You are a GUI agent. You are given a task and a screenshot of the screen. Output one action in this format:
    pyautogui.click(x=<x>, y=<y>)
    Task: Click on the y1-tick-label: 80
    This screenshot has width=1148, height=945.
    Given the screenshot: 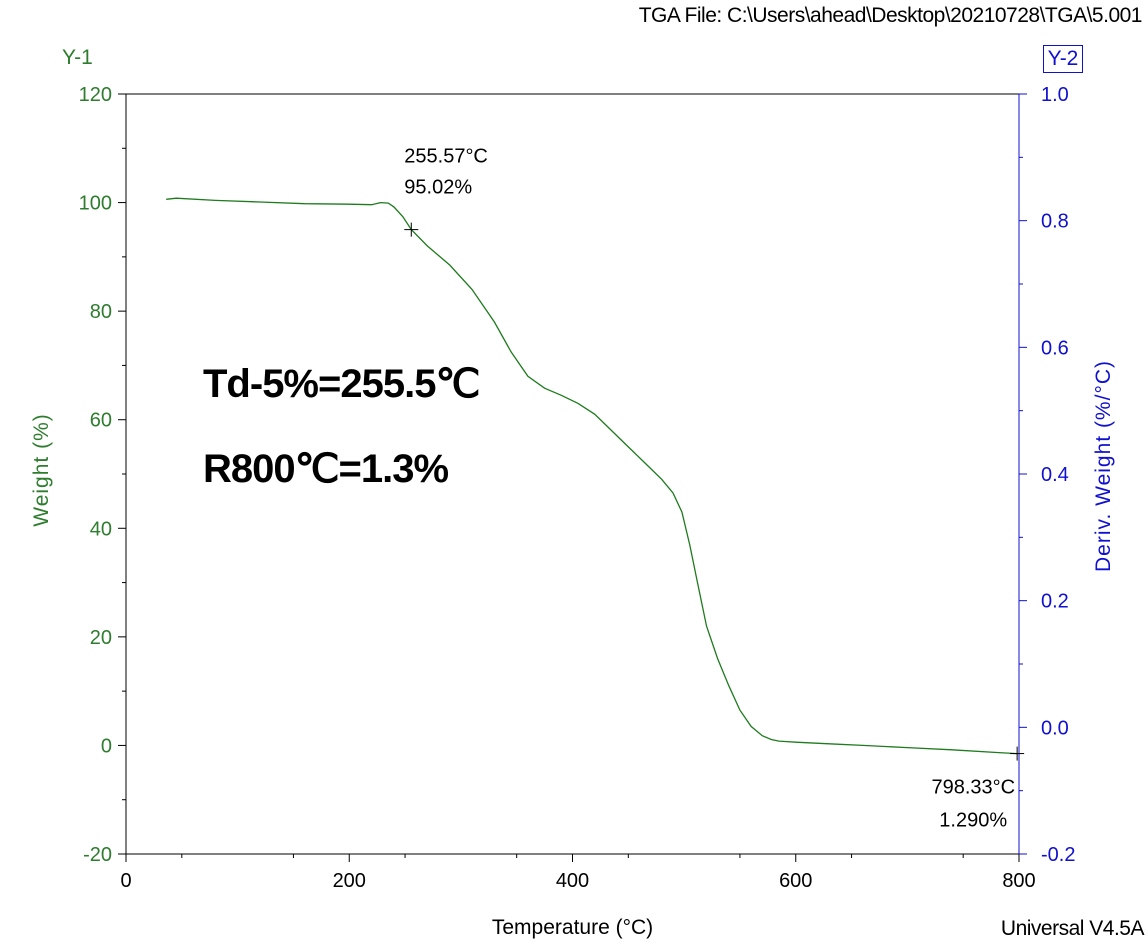 What is the action you would take?
    pyautogui.click(x=101, y=312)
    